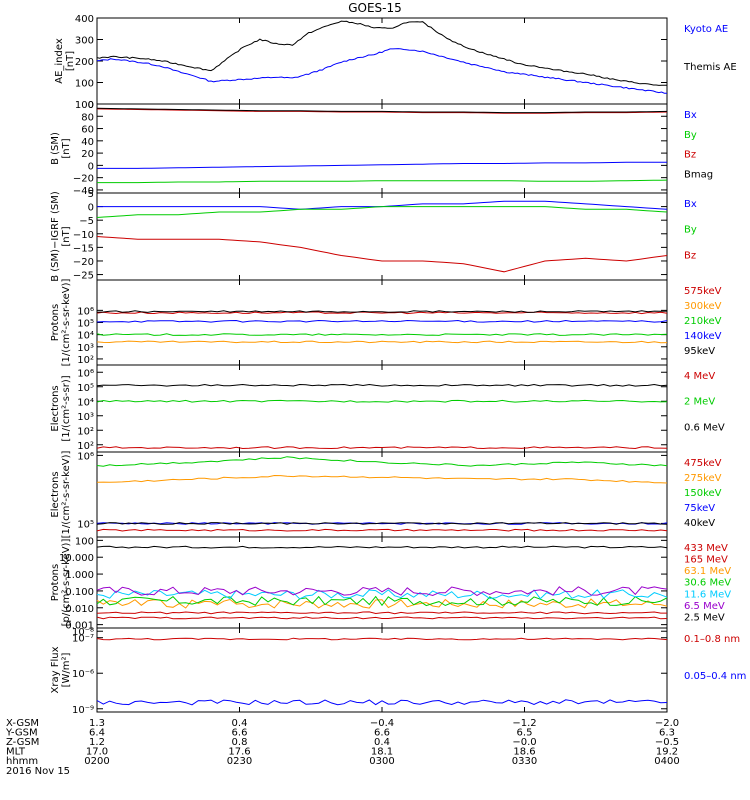 Image resolution: width=750 pixels, height=800 pixels. Describe the element at coordinates (712, 639) in the screenshot. I see `legend-label: 0.1–0.8 nm` at that location.